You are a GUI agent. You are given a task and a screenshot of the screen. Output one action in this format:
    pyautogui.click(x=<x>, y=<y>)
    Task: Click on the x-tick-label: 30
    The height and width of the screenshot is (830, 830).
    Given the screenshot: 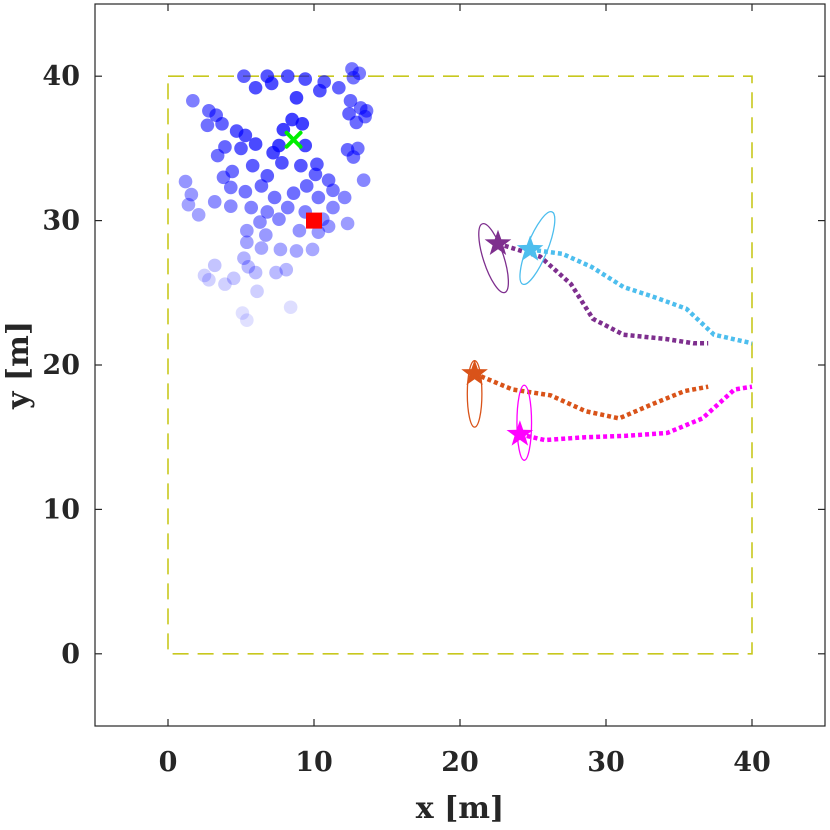 What is the action you would take?
    pyautogui.click(x=606, y=762)
    